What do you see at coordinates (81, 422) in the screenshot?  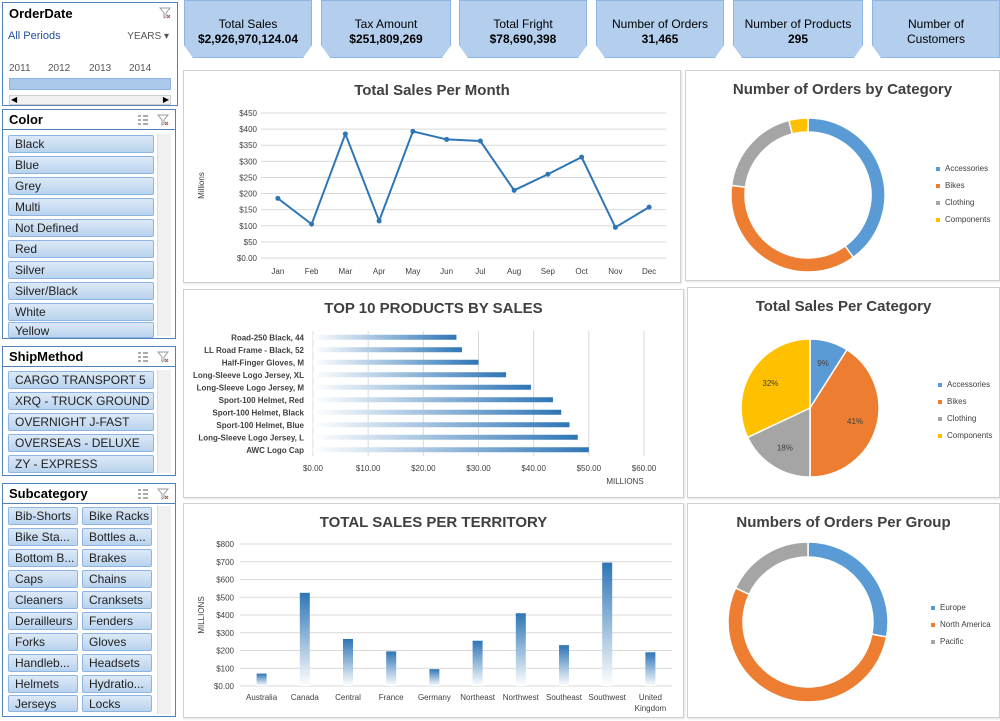 I see `shipmethod-item: OVERNIGHT J-FAST` at bounding box center [81, 422].